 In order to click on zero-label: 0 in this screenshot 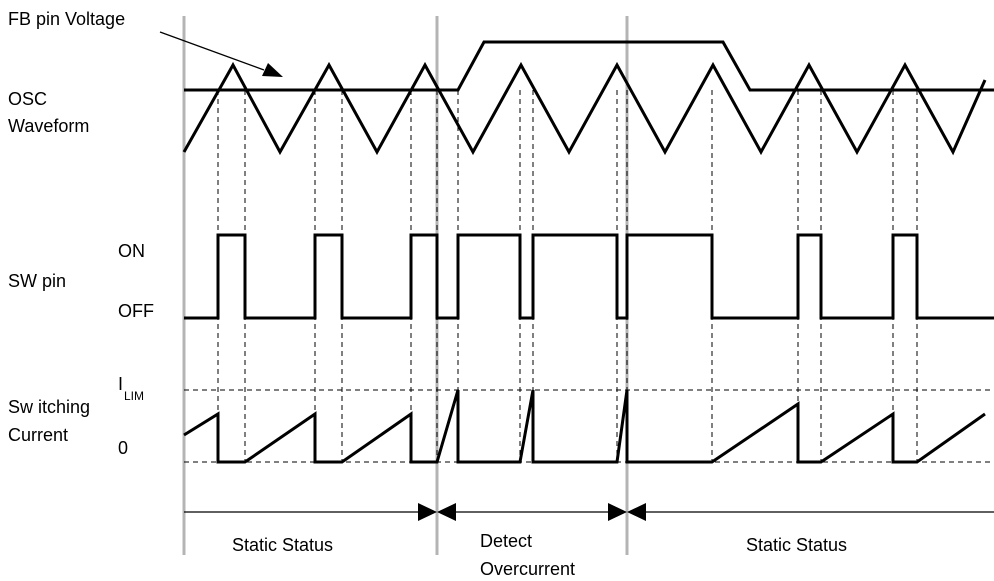, I will do `click(123, 448)`.